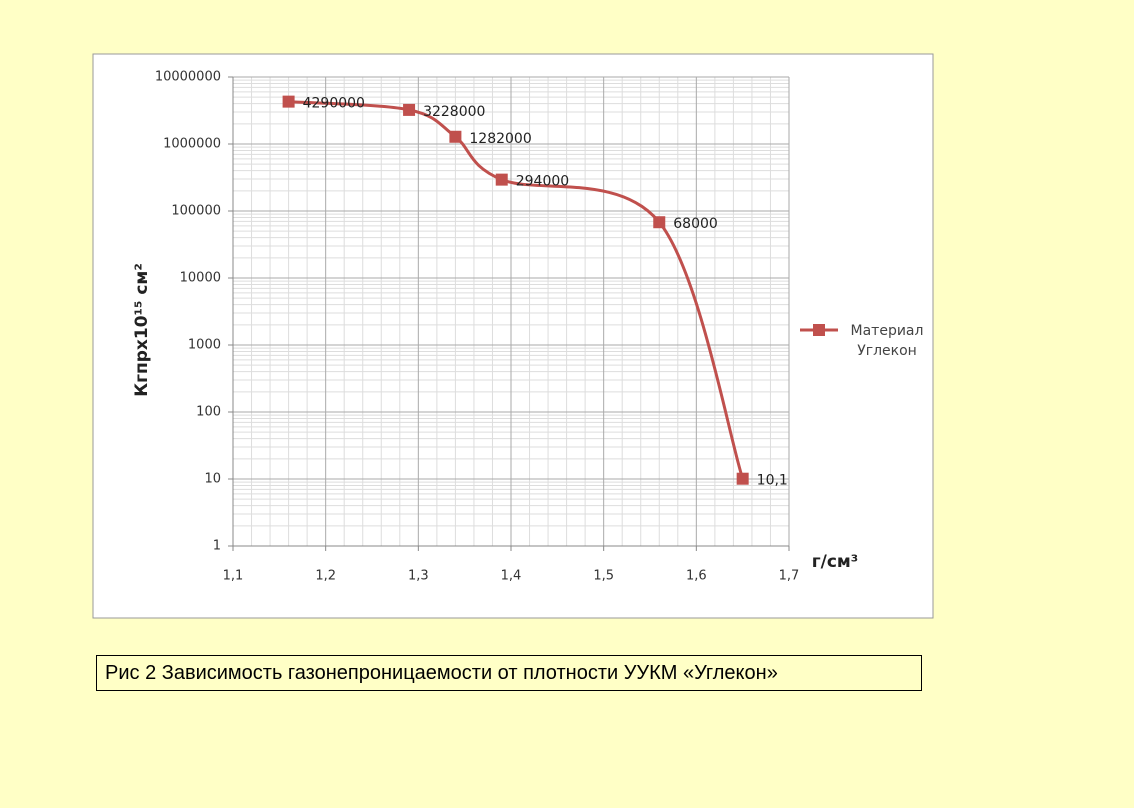  I want to click on x-tick-label: 1,3, so click(418, 576).